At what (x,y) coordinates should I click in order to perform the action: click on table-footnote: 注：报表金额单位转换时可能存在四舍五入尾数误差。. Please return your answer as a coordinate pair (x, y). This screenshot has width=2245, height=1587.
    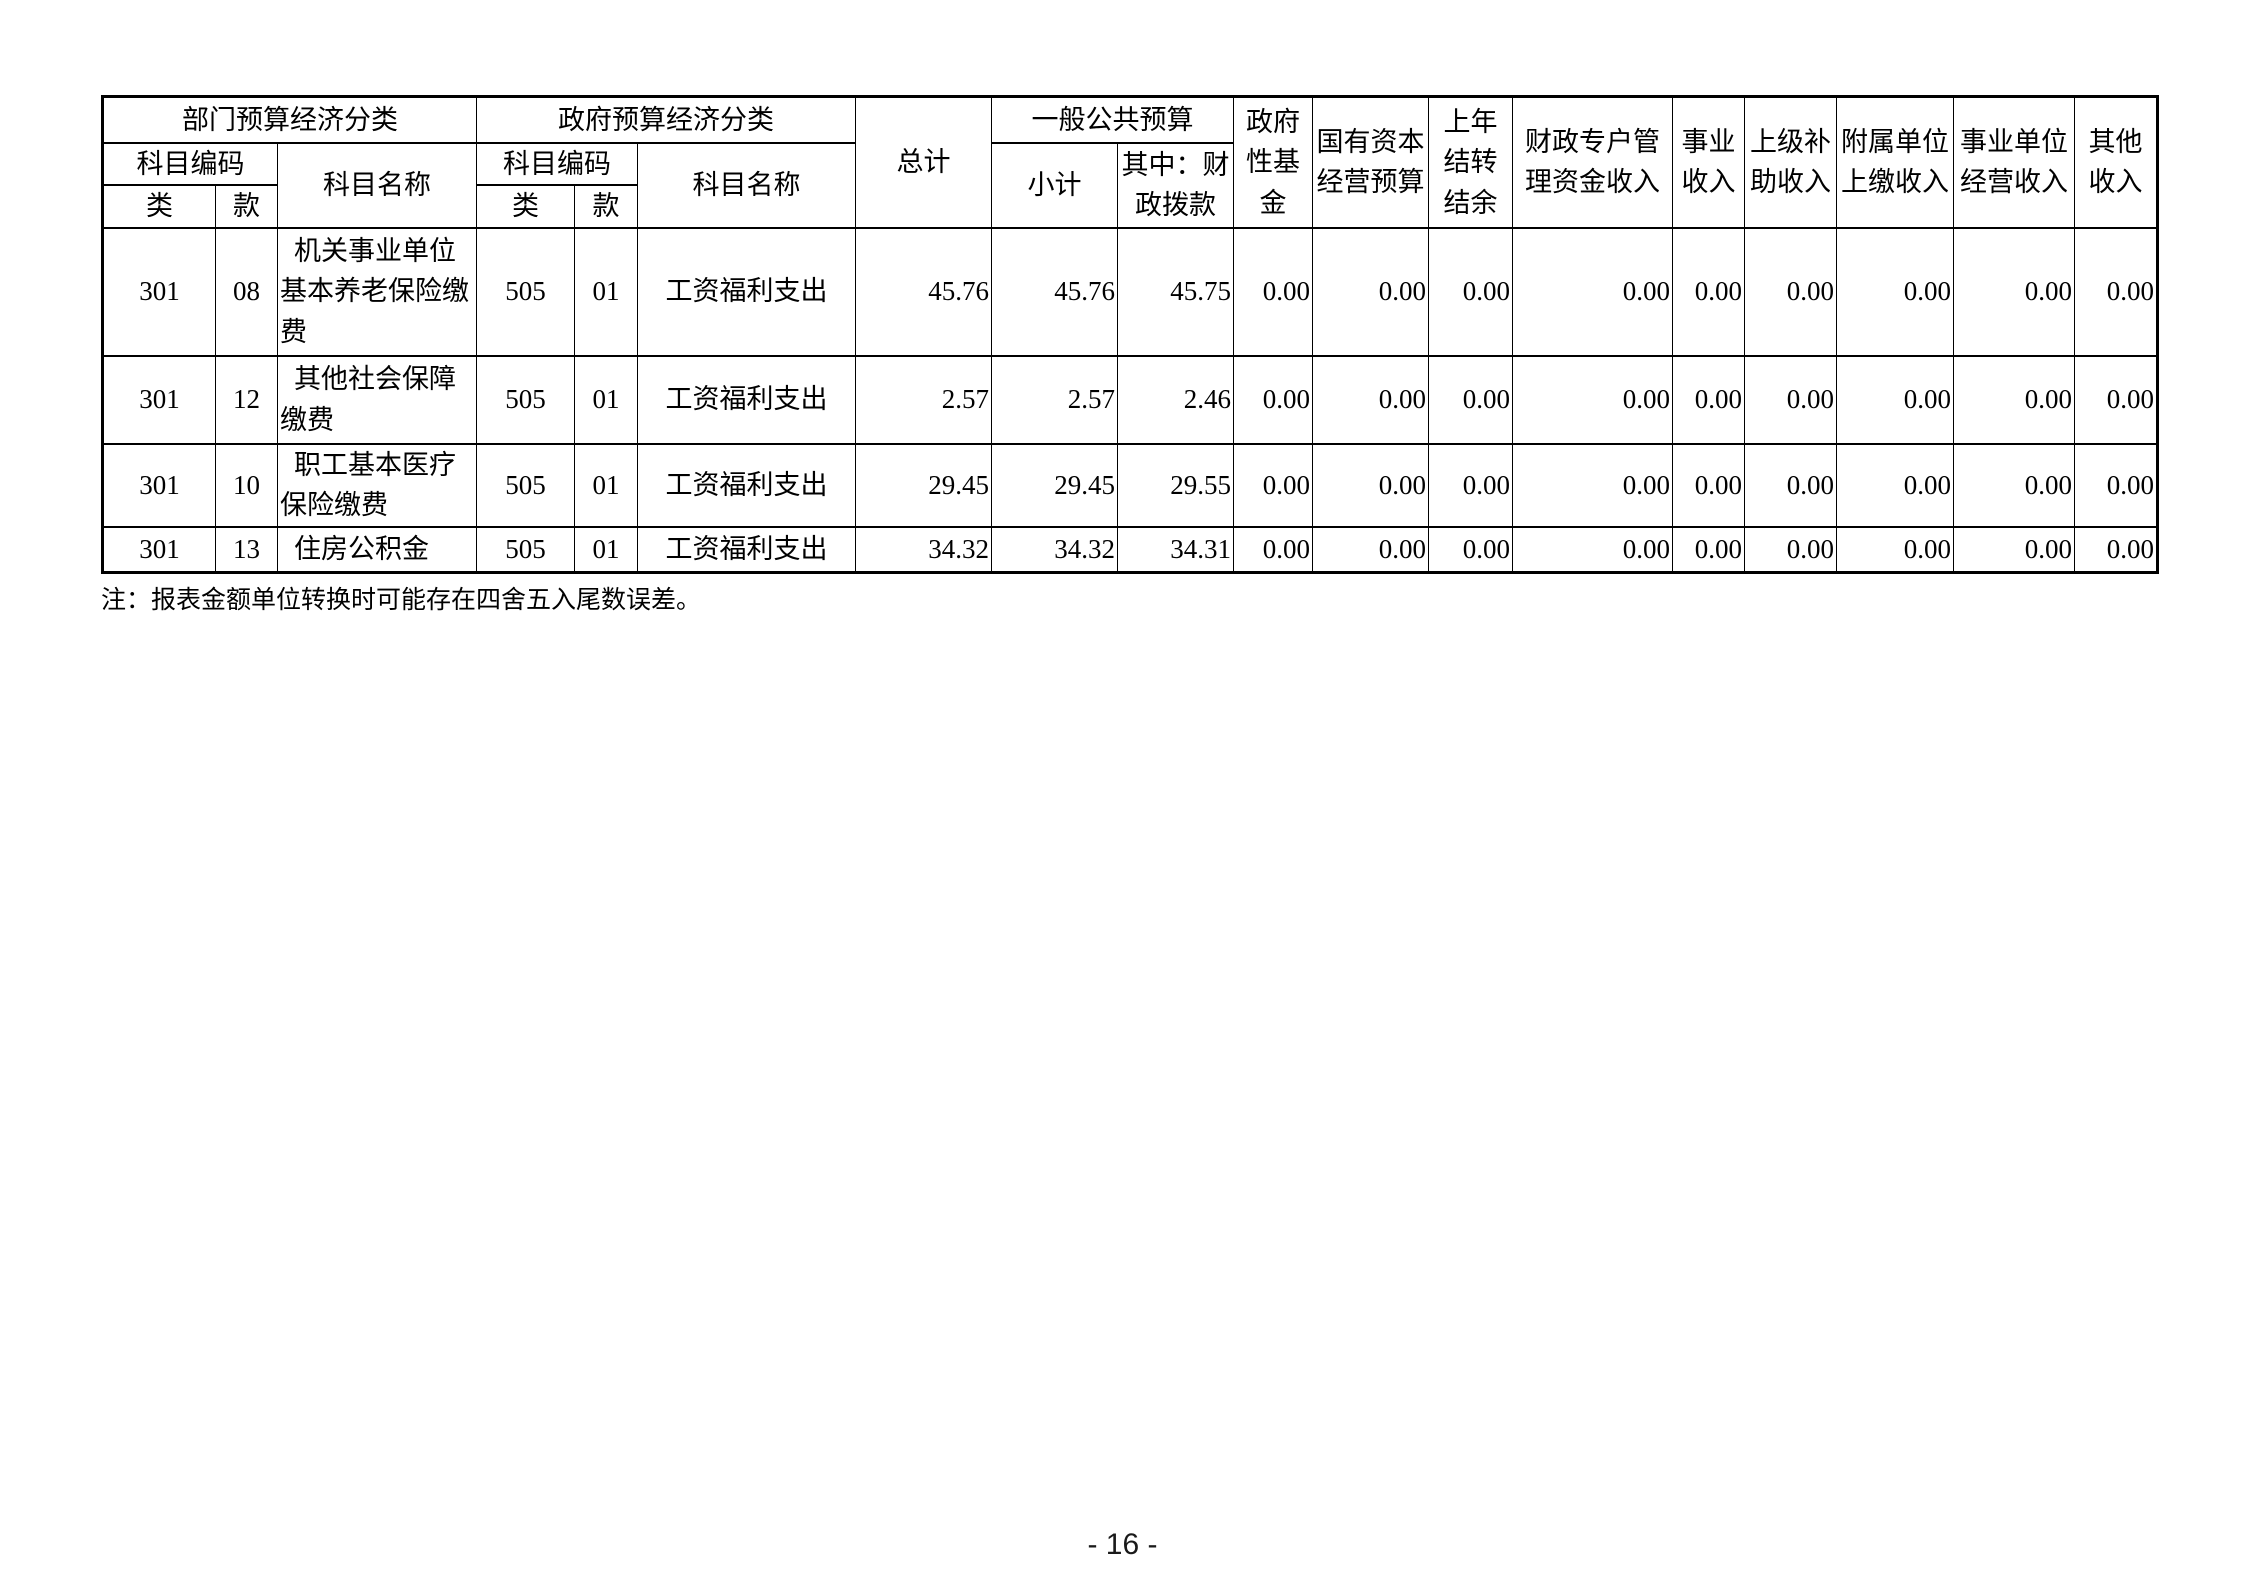
    Looking at the image, I should click on (401, 600).